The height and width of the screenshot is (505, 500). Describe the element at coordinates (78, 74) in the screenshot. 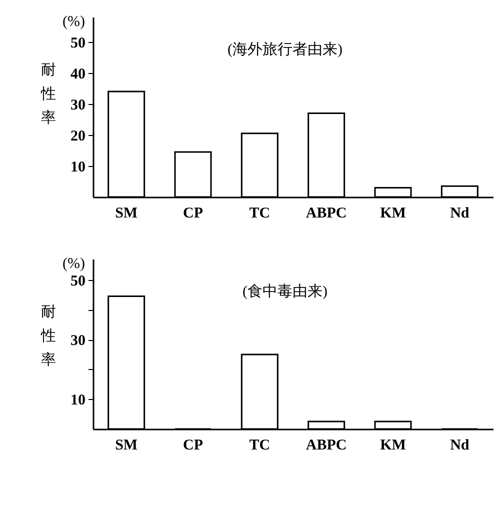

I see `y-tick-label: 40` at that location.